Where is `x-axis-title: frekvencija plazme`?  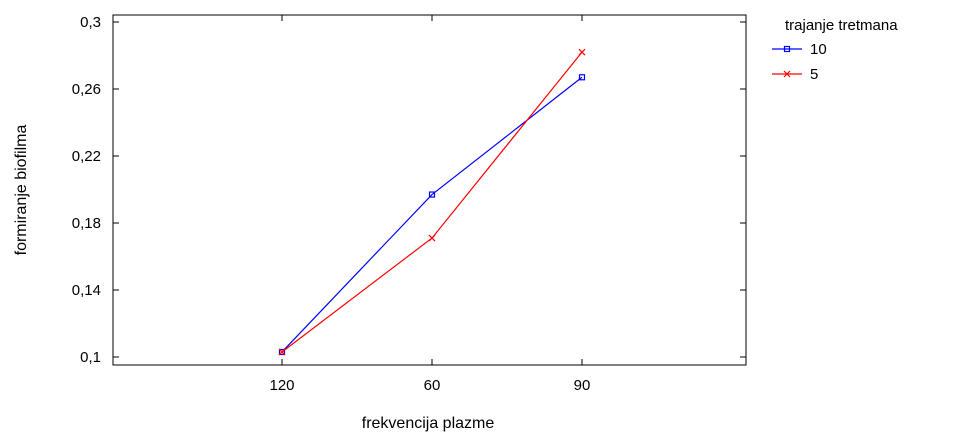 x-axis-title: frekvencija plazme is located at coordinates (428, 423).